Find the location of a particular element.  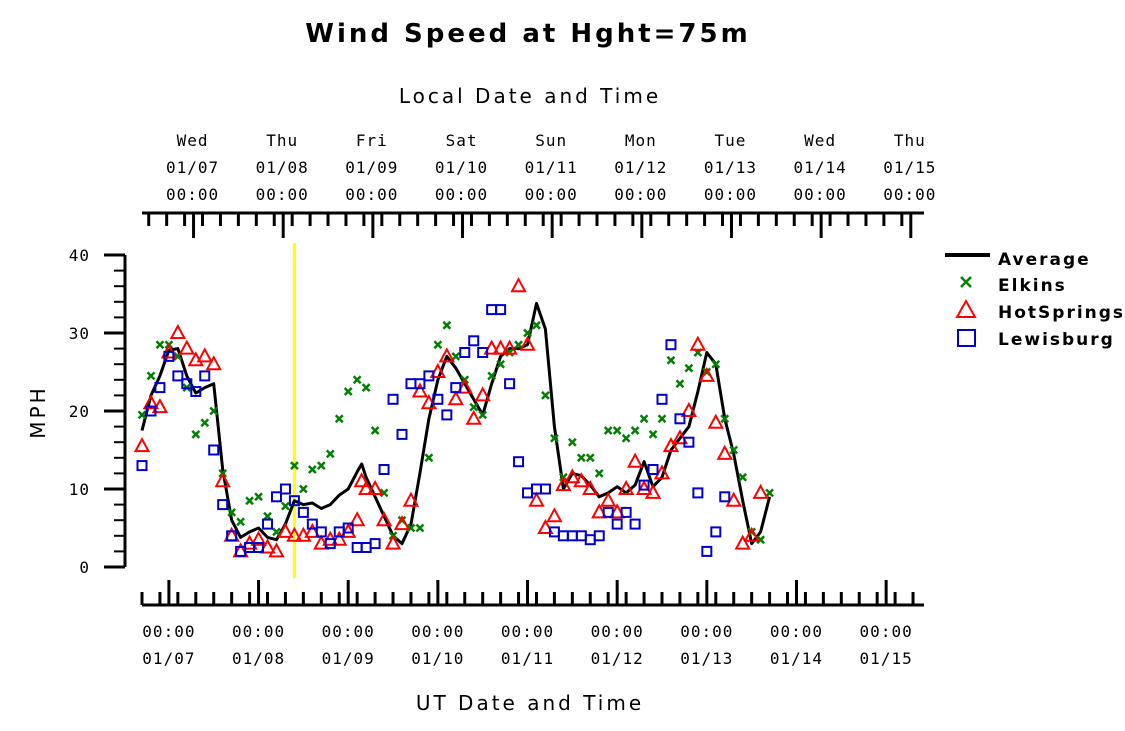

local-tick-date: 01/09 is located at coordinates (371, 167).